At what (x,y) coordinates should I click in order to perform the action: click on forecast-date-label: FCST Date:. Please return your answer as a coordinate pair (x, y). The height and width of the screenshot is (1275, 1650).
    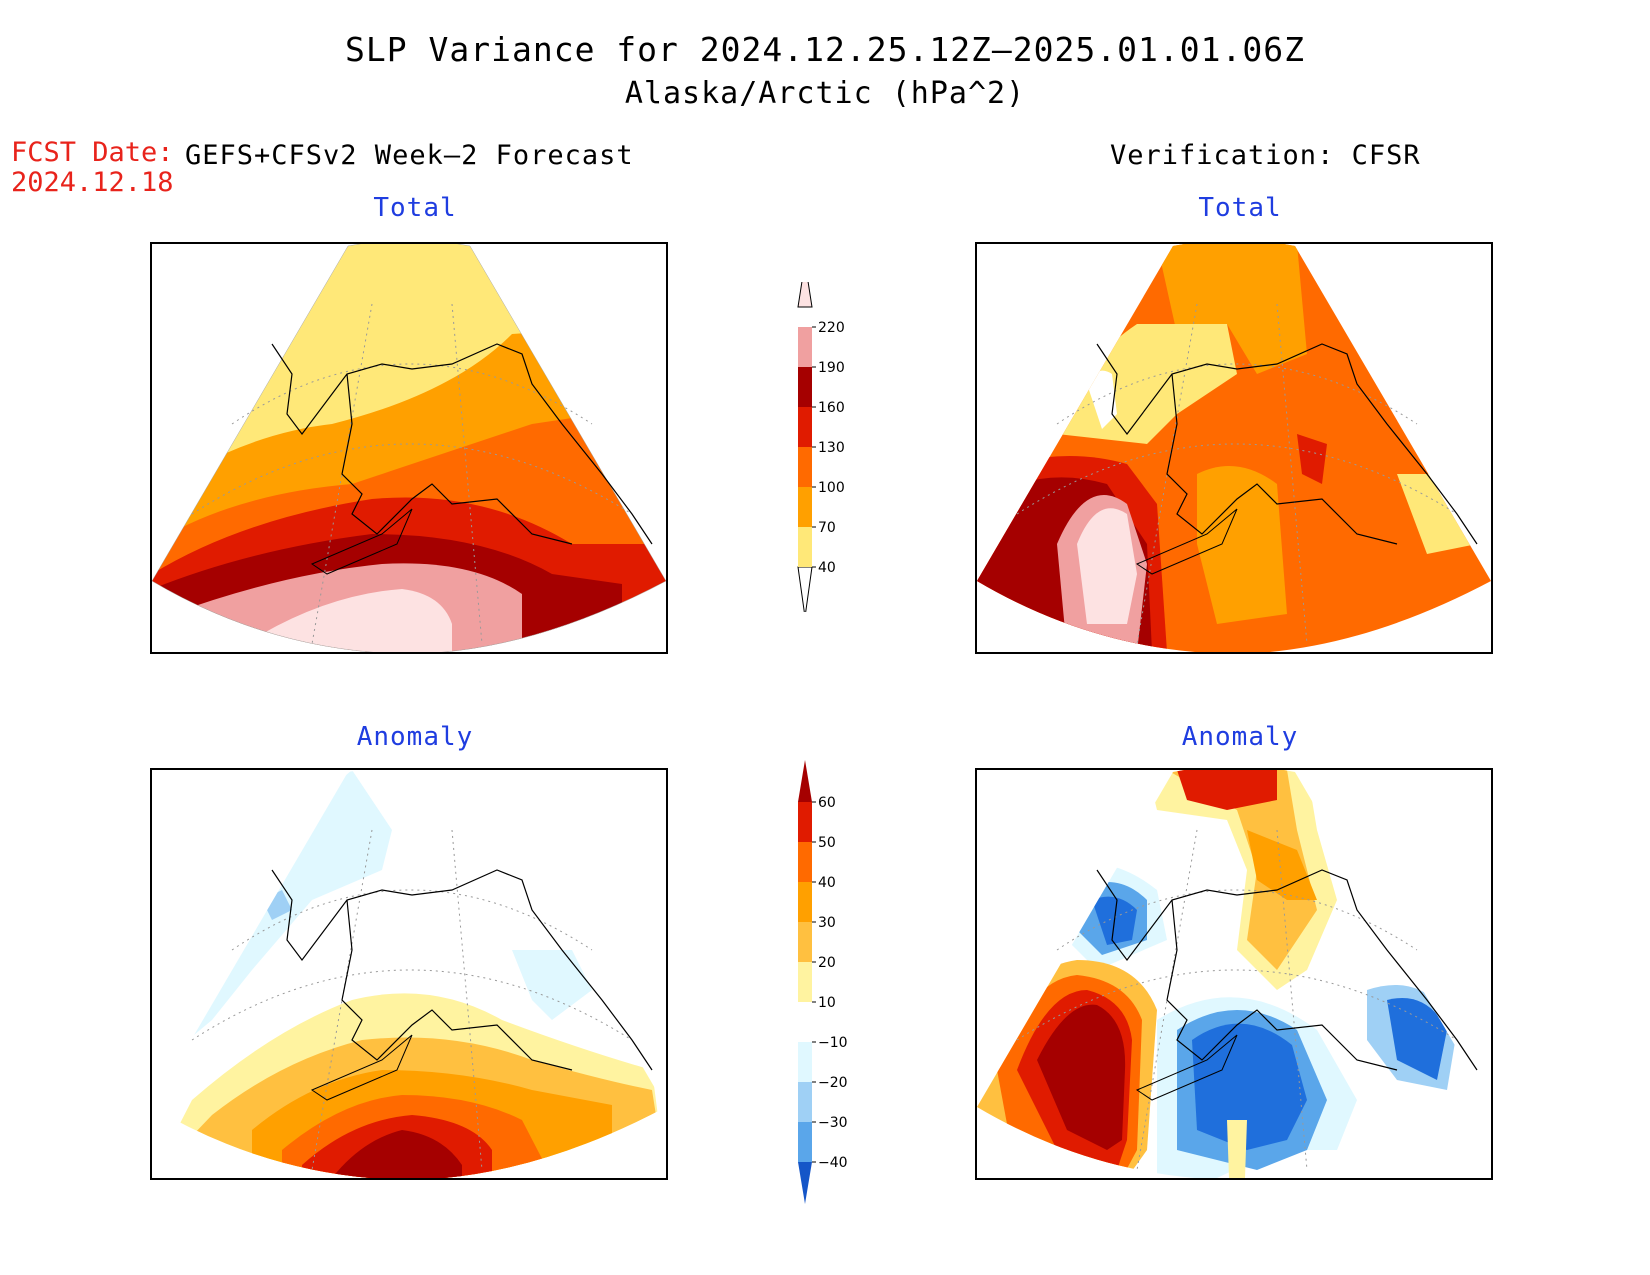
    Looking at the image, I should click on (92, 152).